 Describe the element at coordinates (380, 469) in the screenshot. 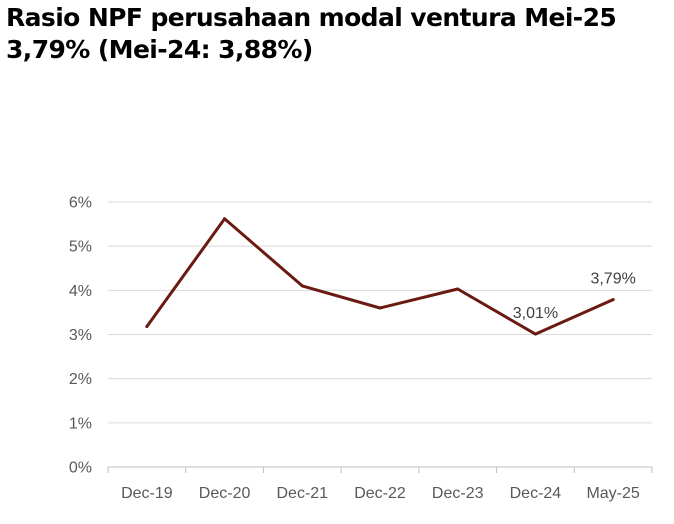

I see `x-axis` at that location.